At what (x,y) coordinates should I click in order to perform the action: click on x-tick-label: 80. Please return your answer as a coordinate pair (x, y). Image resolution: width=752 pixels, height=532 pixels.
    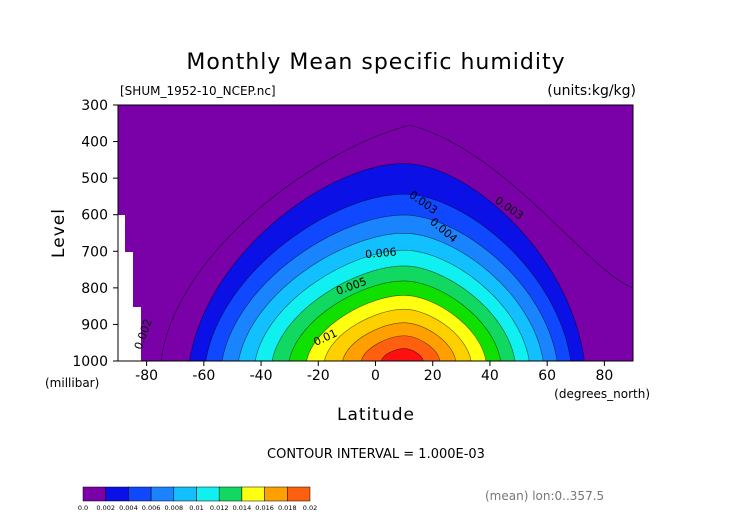
    Looking at the image, I should click on (604, 376).